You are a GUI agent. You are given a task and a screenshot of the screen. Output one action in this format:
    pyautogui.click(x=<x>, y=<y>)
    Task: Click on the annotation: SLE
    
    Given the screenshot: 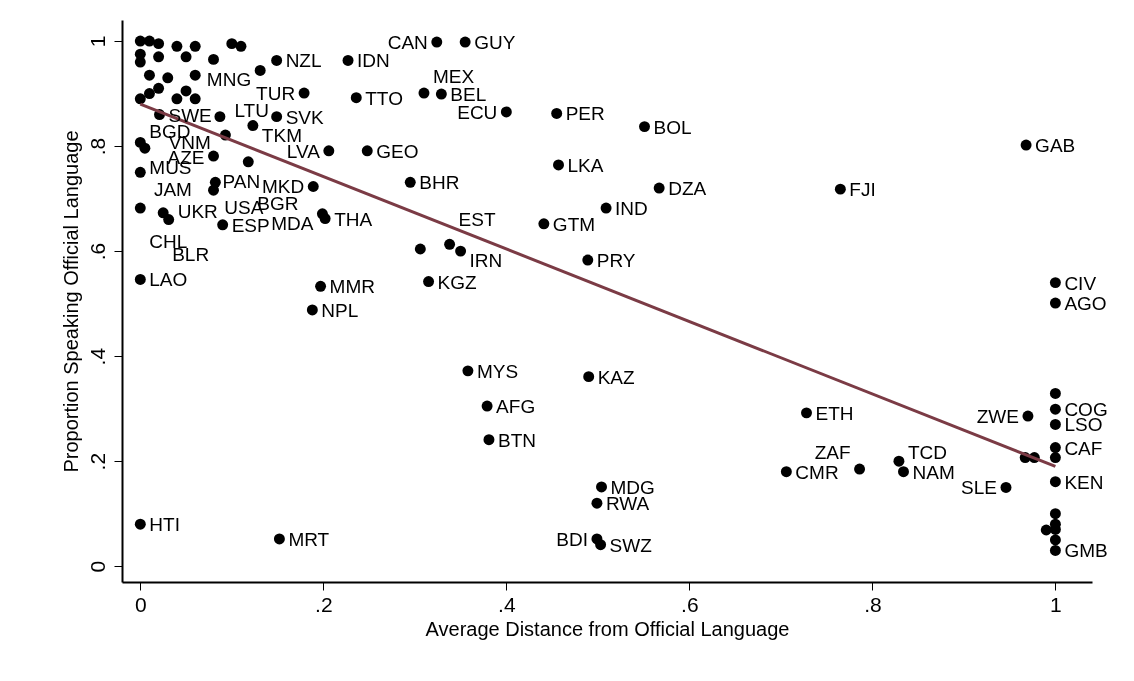 What is the action you would take?
    pyautogui.click(x=979, y=488)
    